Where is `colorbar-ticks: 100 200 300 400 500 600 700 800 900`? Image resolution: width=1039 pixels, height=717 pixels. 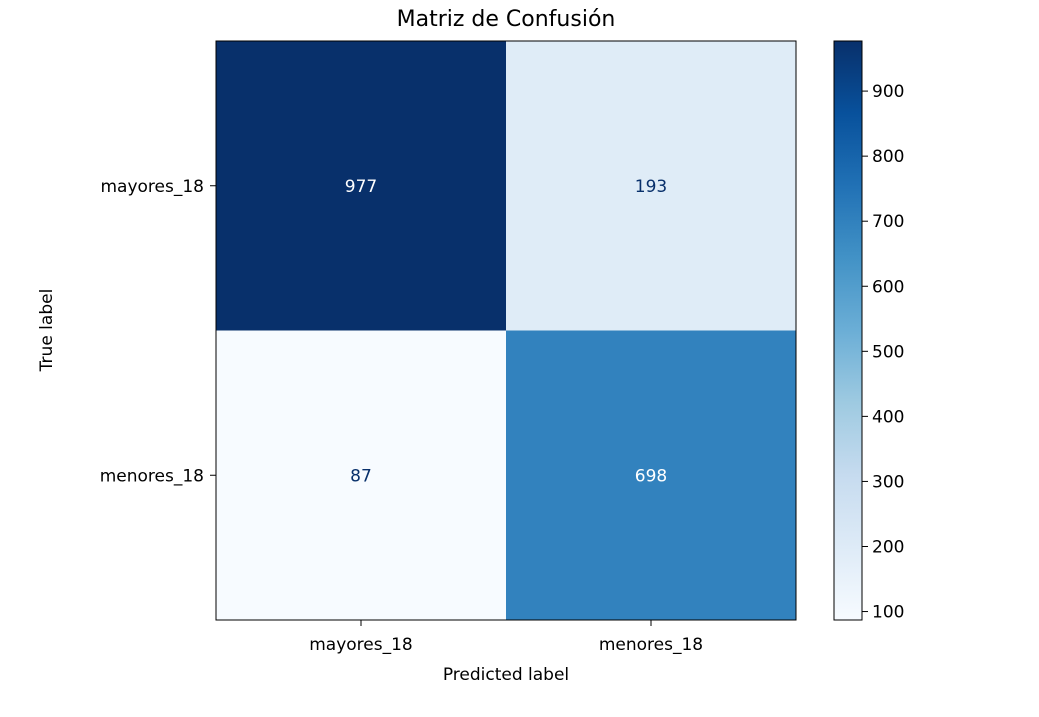
colorbar-ticks: 100 200 300 400 500 600 700 800 900 is located at coordinates (883, 352).